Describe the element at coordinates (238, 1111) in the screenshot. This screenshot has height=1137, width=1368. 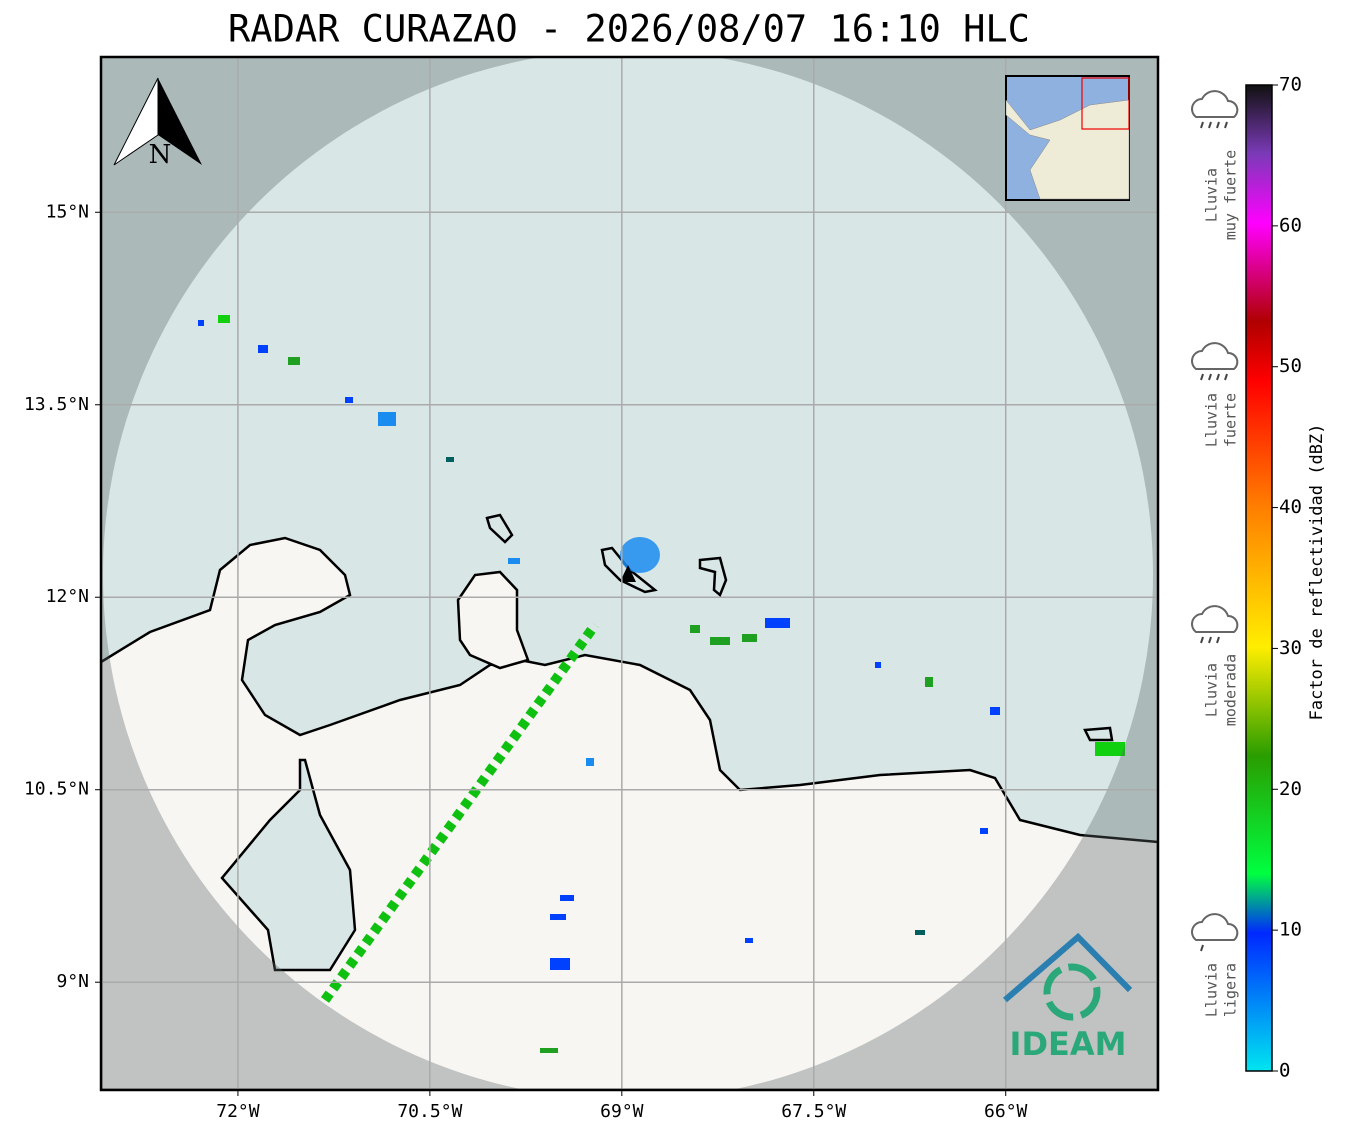
I see `x-tick-label: 72°W` at that location.